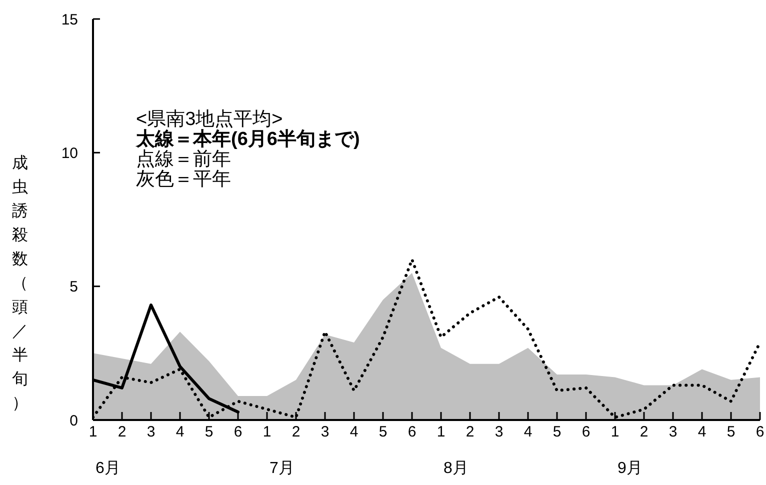  Describe the element at coordinates (69, 153) in the screenshot. I see `y-tick-label: 10` at that location.